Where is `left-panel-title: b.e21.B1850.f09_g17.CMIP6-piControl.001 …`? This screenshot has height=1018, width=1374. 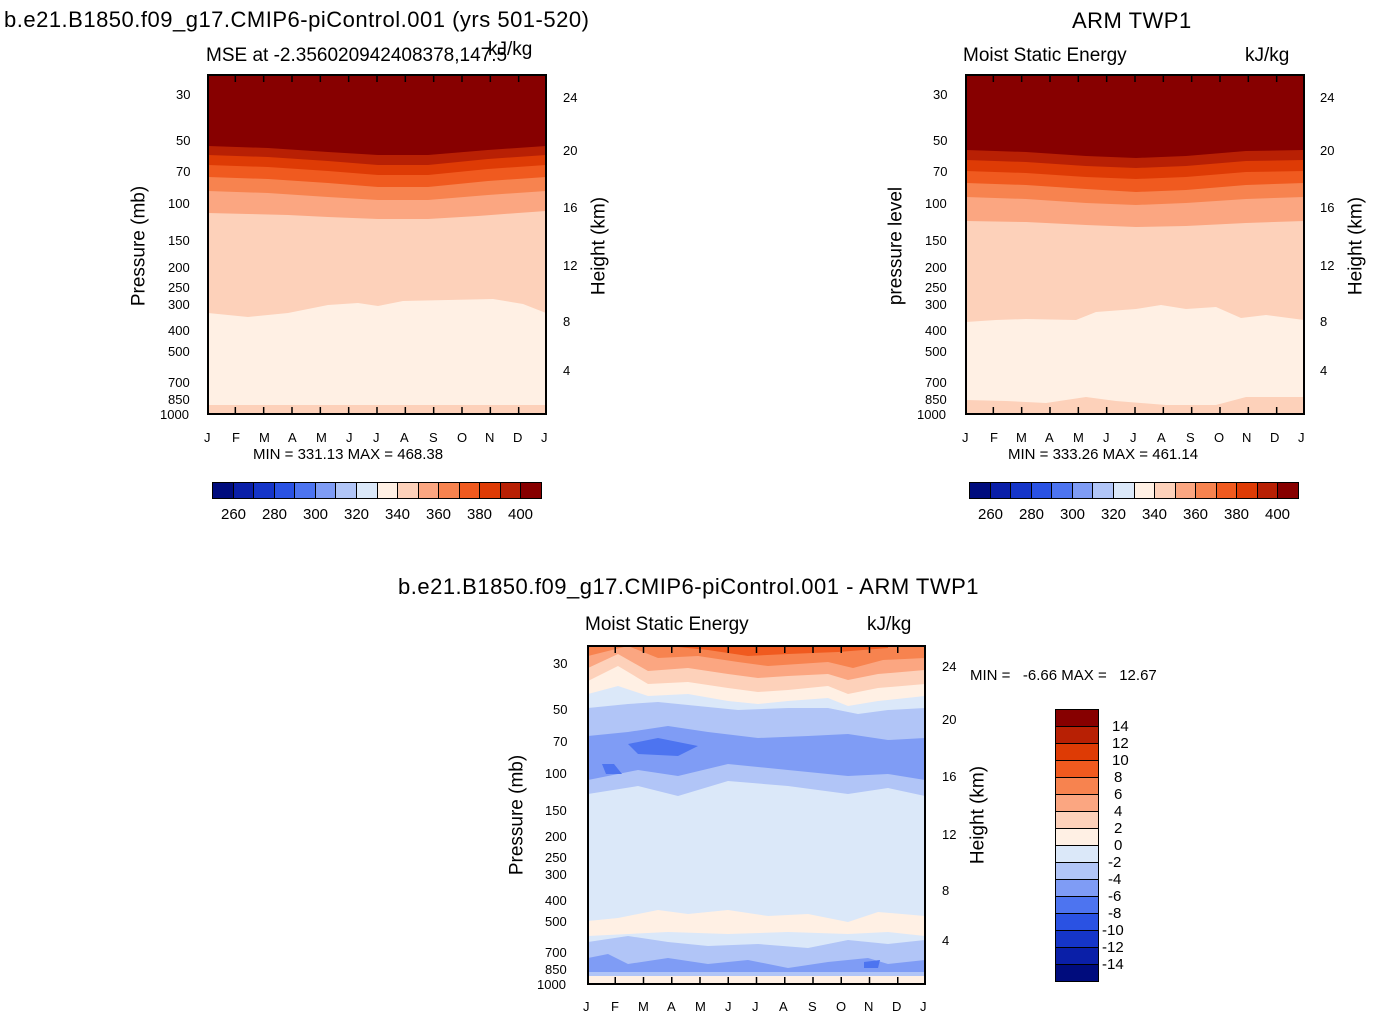
left-panel-title: b.e21.B1850.f09_g17.CMIP6-piControl.001 … is located at coordinates (297, 19).